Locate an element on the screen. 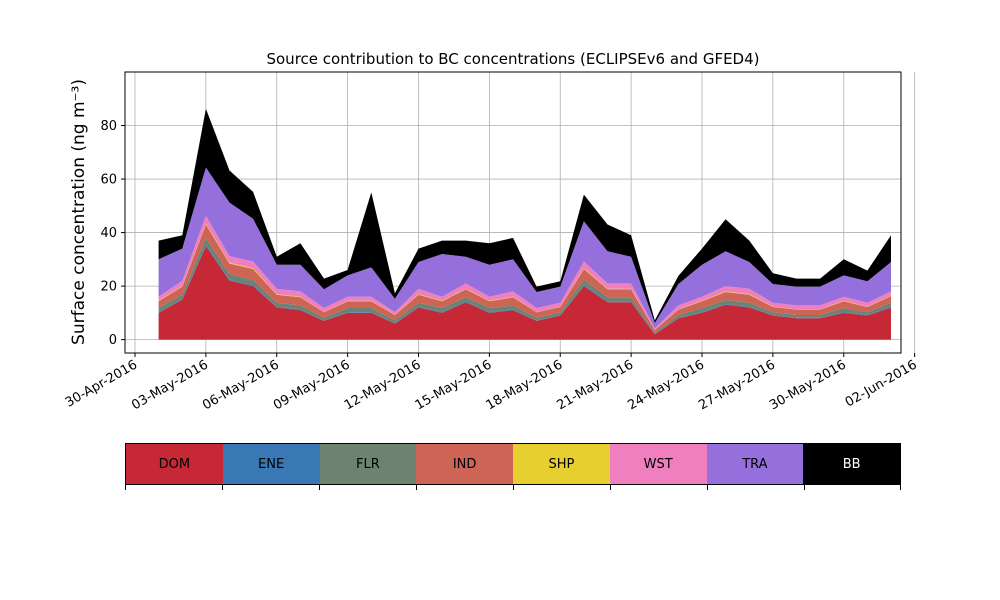 This screenshot has width=1000, height=600. legend-label: SHP is located at coordinates (561, 464).